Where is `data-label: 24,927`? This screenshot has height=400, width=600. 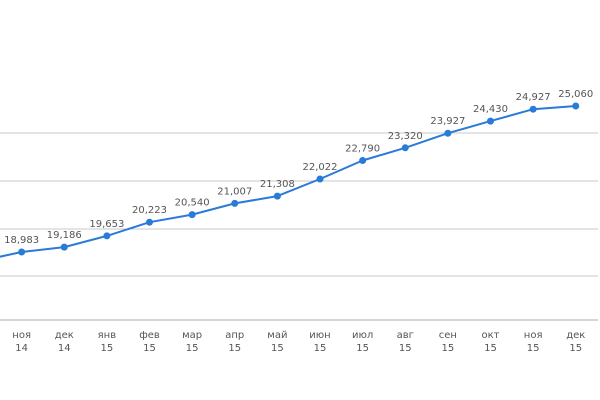 data-label: 24,927 is located at coordinates (533, 97).